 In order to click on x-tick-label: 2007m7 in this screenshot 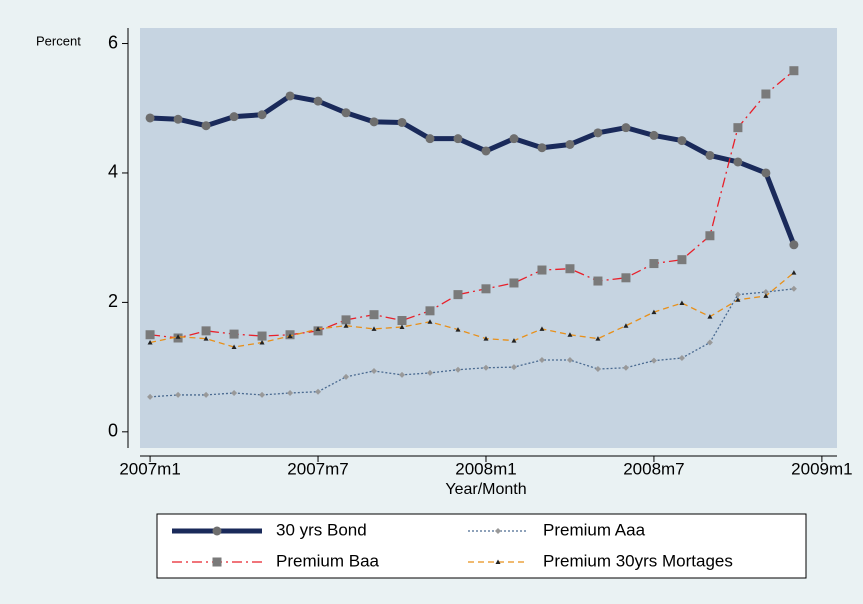, I will do `click(317, 468)`.